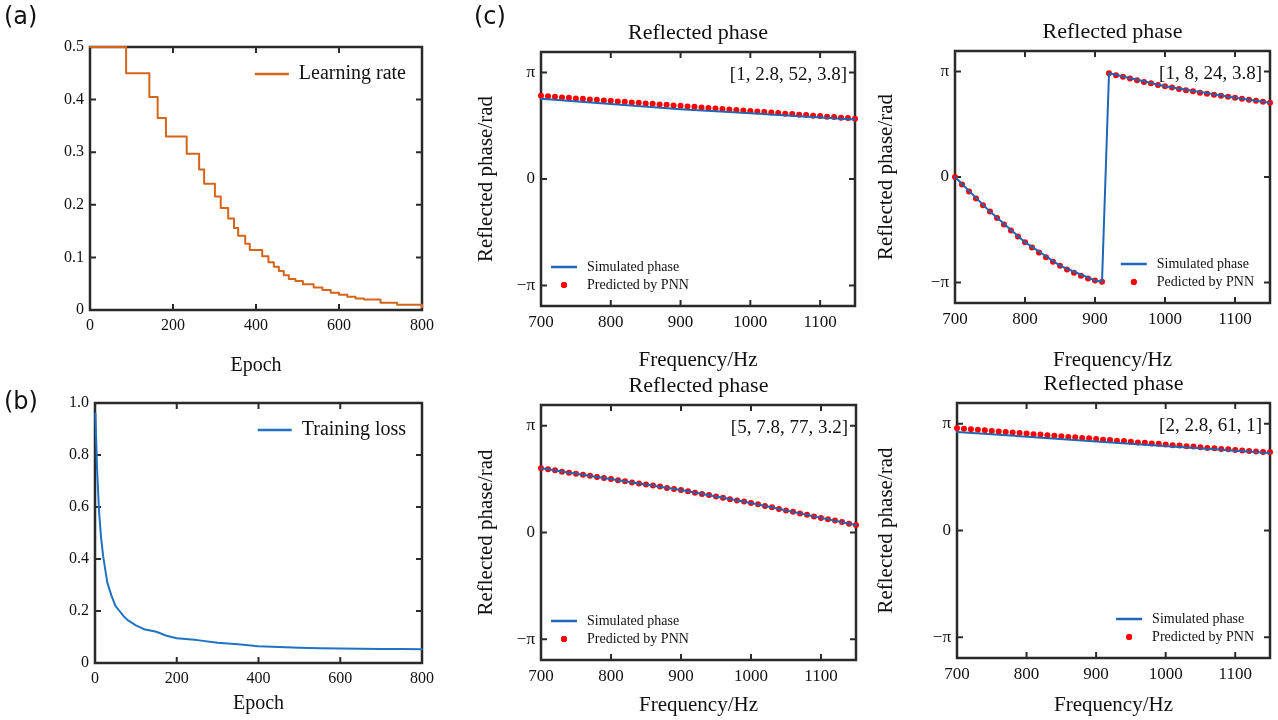 The height and width of the screenshot is (720, 1278). I want to click on y-tick-label: 0.8, so click(79, 454).